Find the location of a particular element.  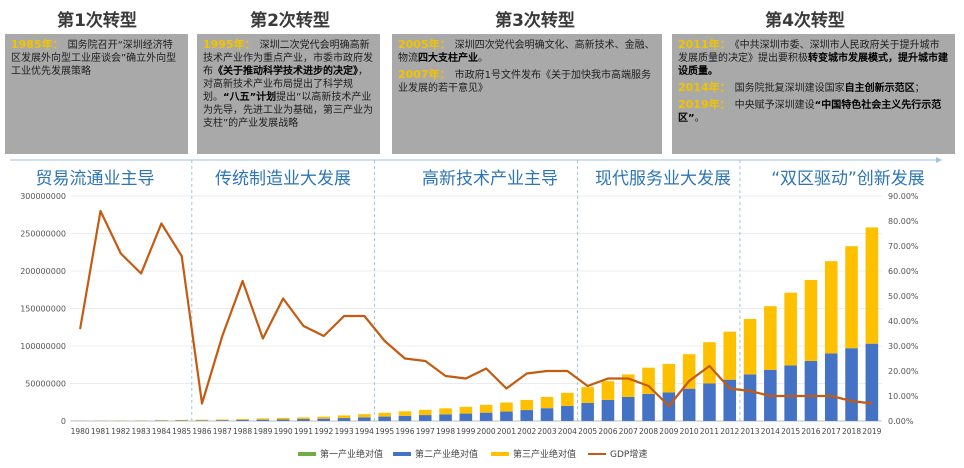

x-axis-tick-label: 1995 is located at coordinates (384, 431).